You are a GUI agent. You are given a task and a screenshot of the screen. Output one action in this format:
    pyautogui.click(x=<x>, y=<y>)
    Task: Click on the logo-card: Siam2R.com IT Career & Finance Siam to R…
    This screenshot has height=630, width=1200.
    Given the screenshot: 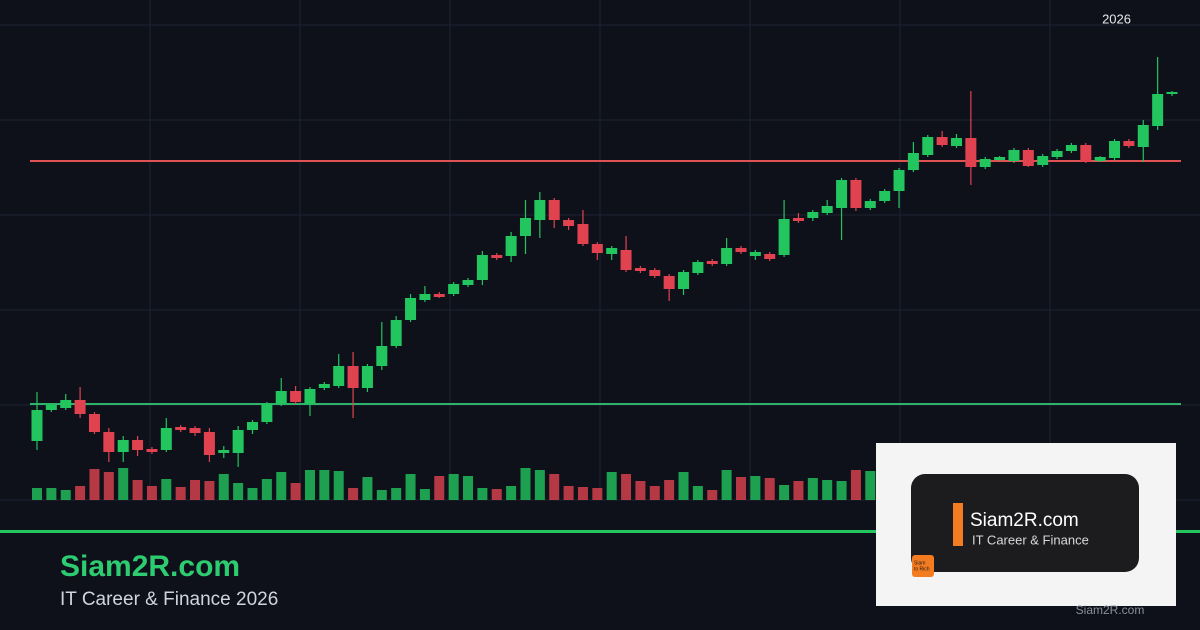 What is the action you would take?
    pyautogui.click(x=1026, y=524)
    